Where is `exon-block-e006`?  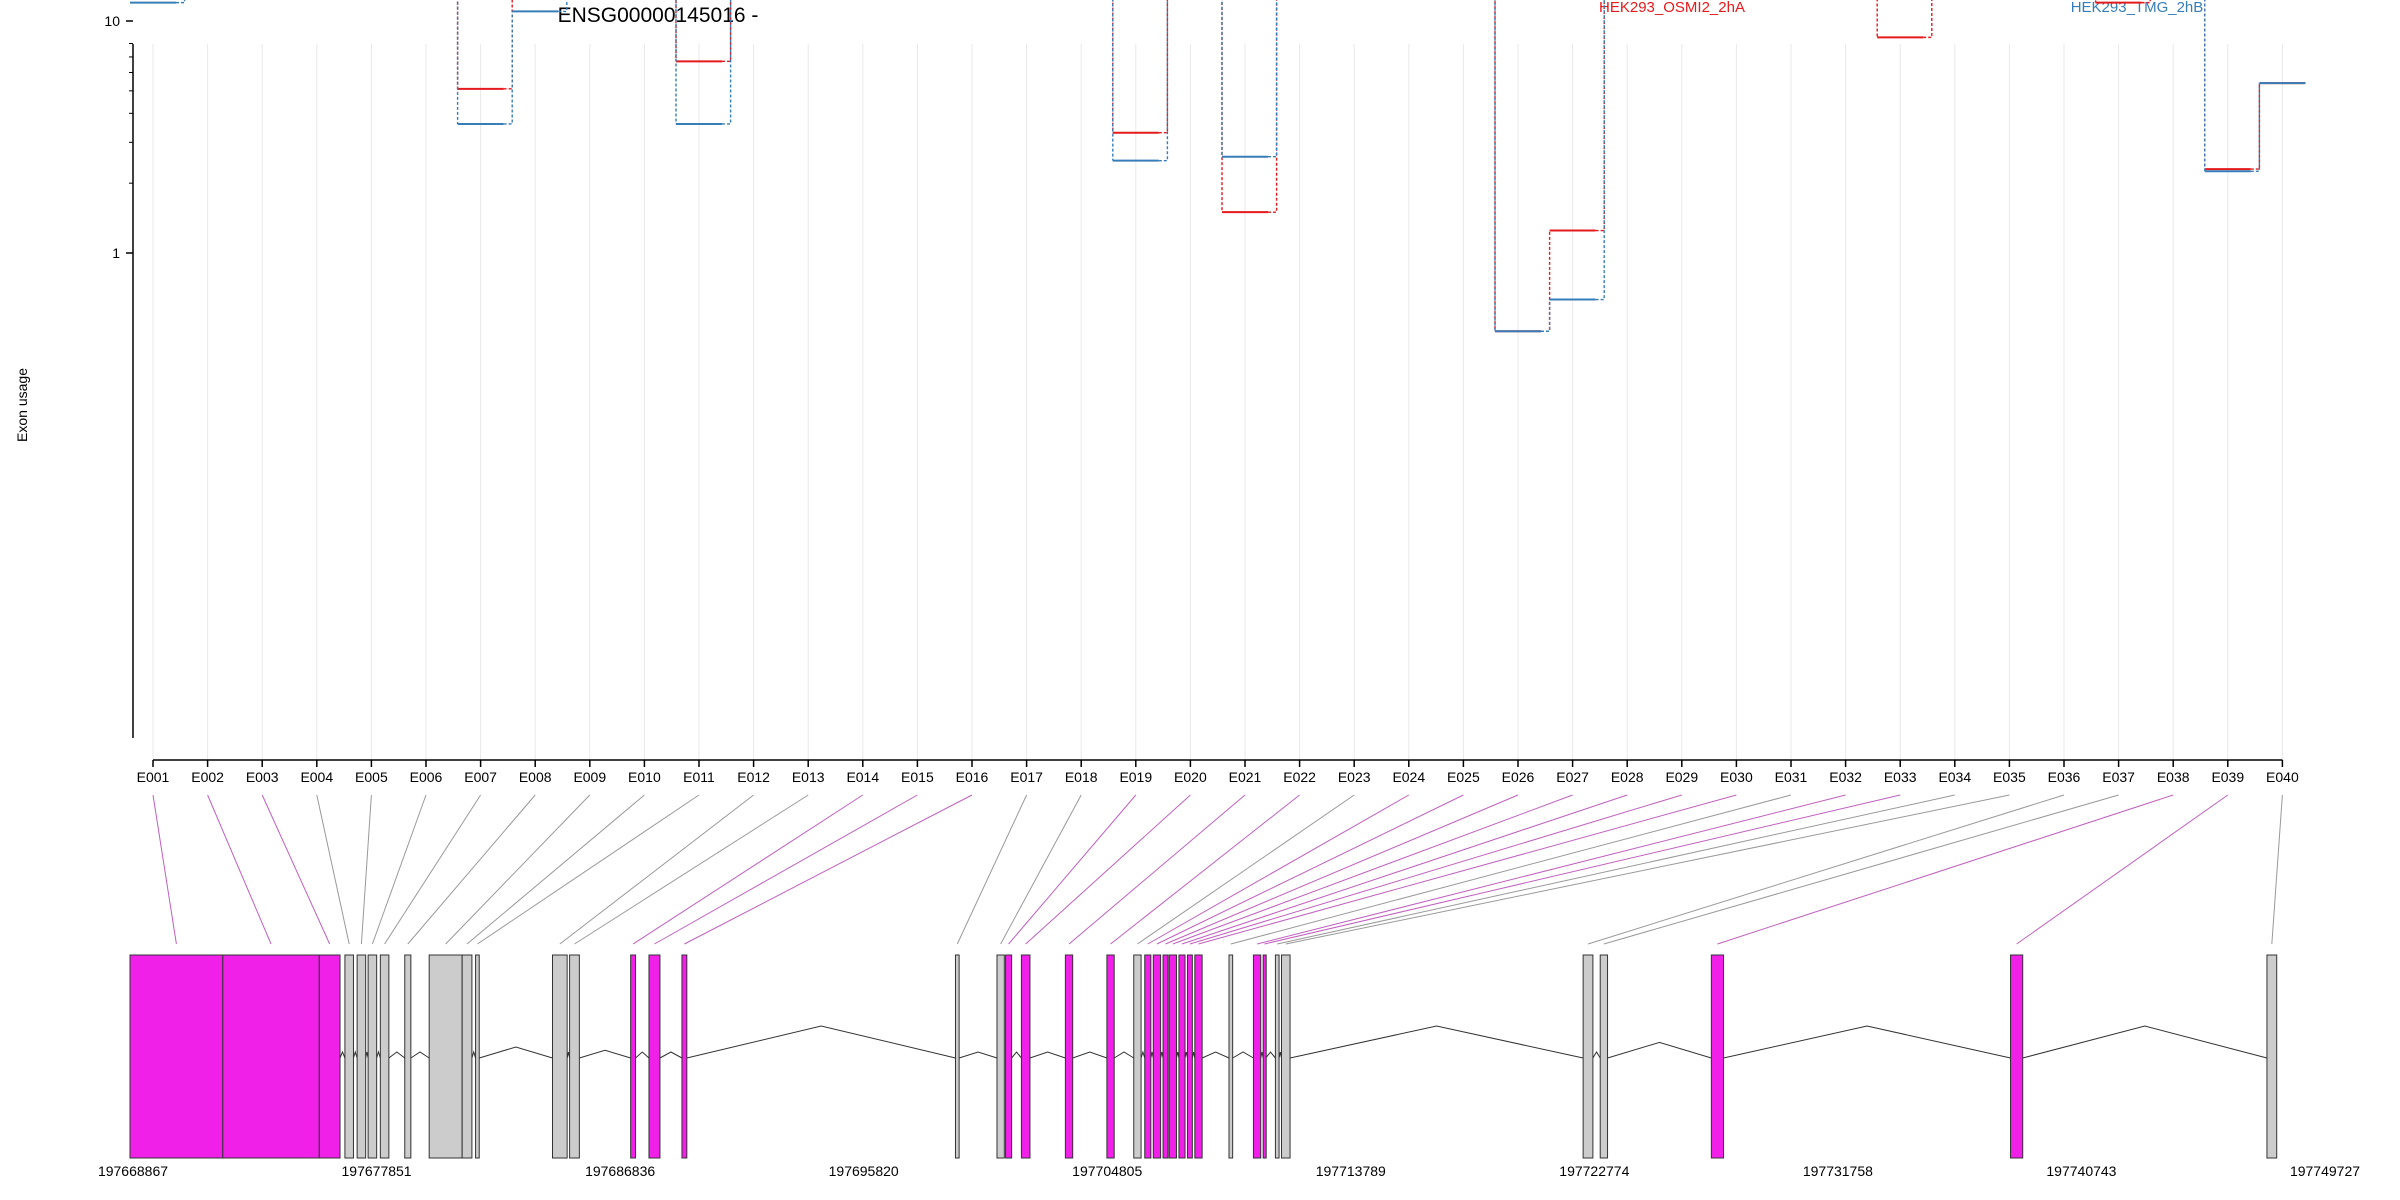 exon-block-e006 is located at coordinates (372, 1056).